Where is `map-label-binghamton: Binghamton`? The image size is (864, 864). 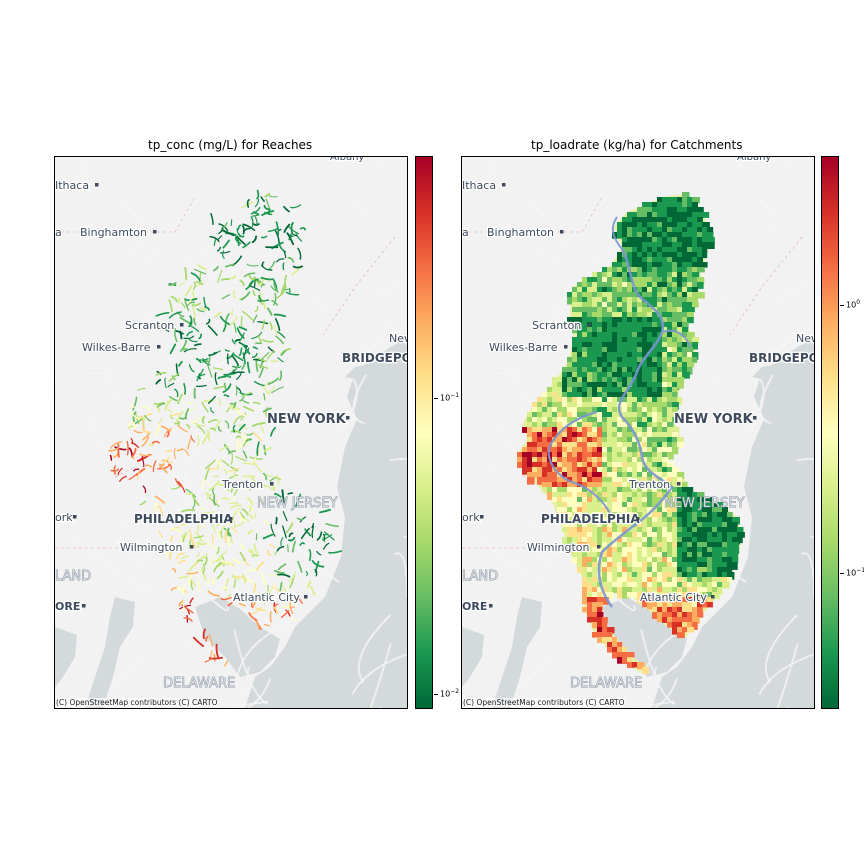 map-label-binghamton: Binghamton is located at coordinates (520, 232).